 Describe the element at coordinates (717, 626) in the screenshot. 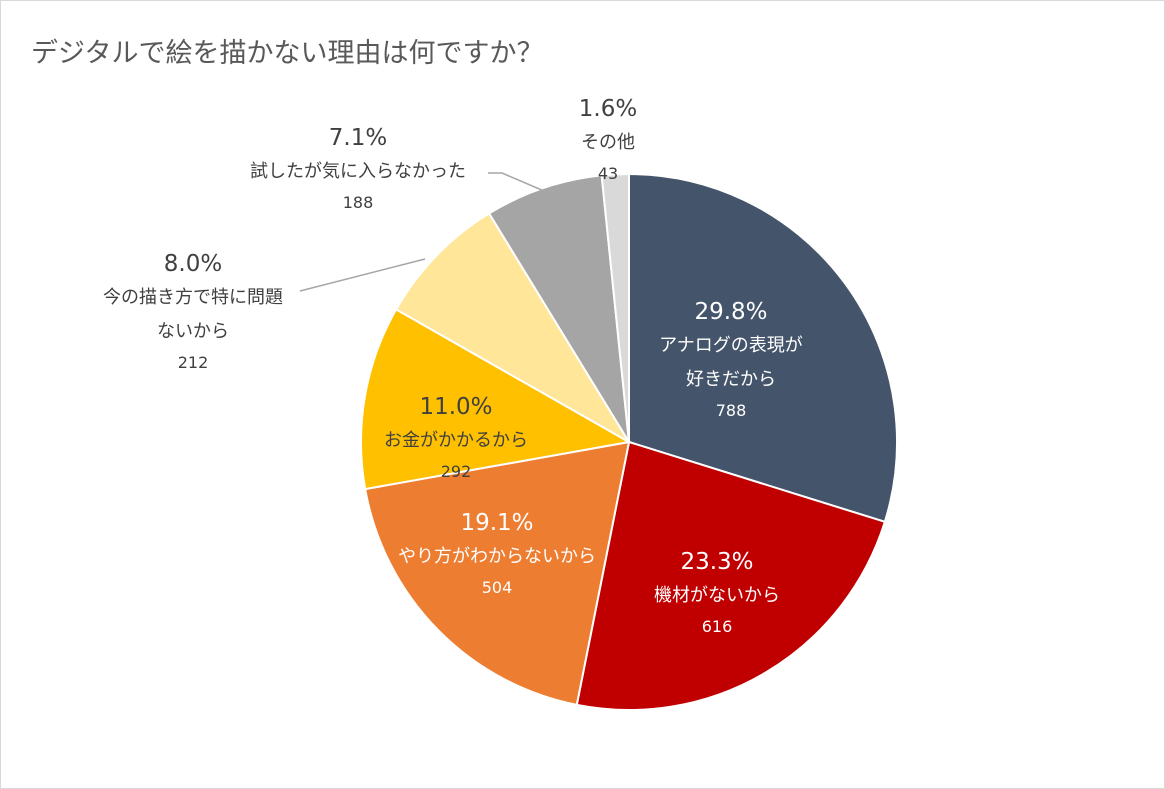

I see `label-count: 616` at that location.